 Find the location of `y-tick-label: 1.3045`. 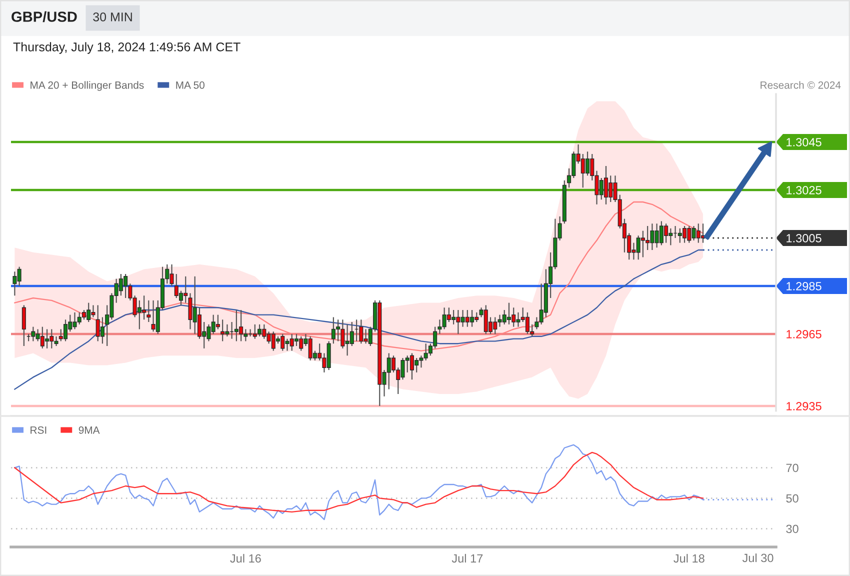

y-tick-label: 1.3045 is located at coordinates (804, 142).